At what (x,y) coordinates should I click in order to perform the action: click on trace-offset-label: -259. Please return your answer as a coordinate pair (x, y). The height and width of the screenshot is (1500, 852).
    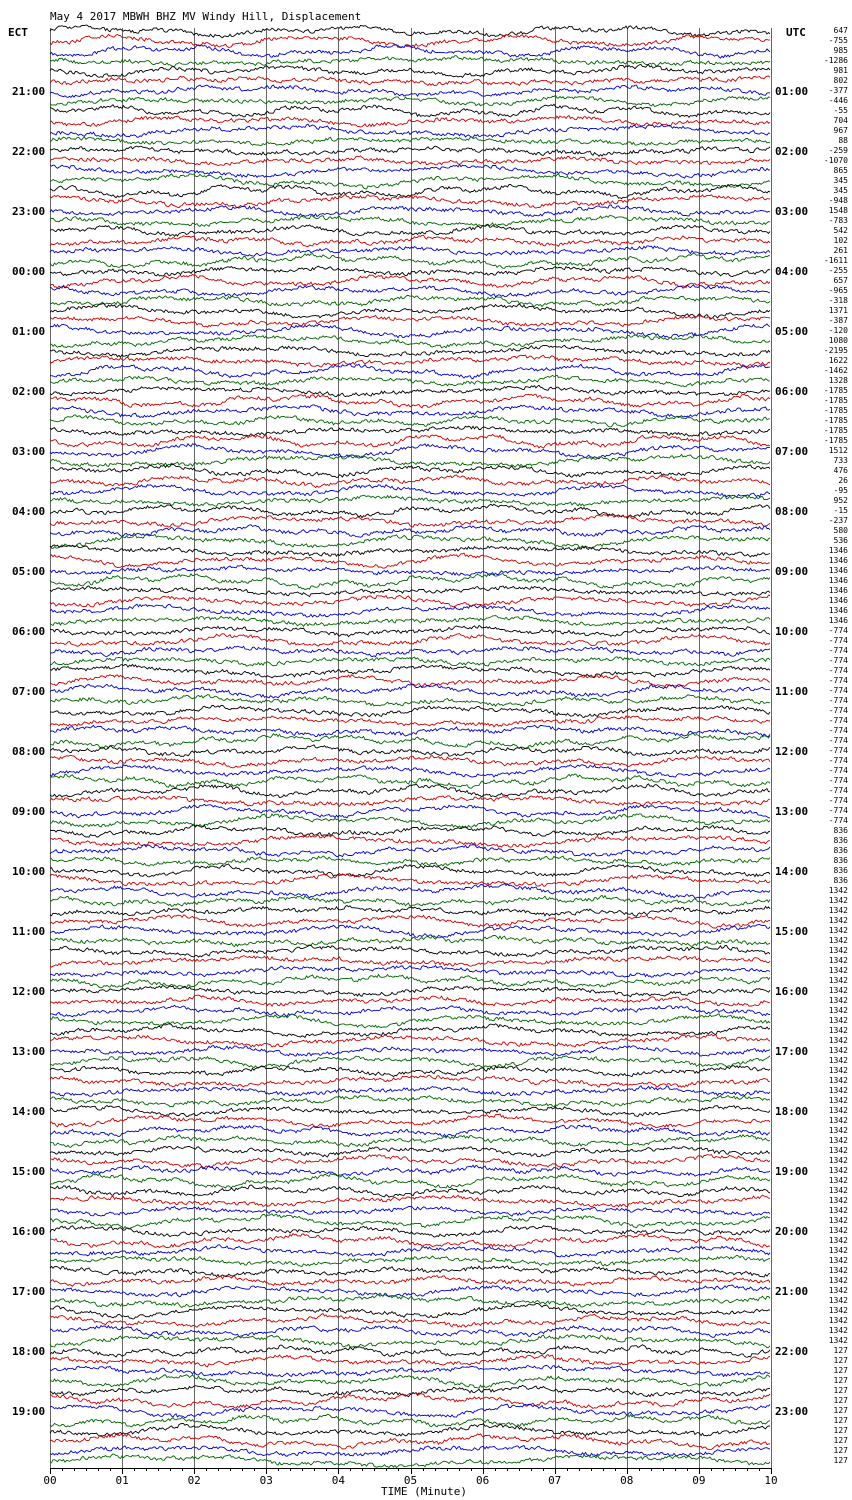
    Looking at the image, I should click on (838, 150).